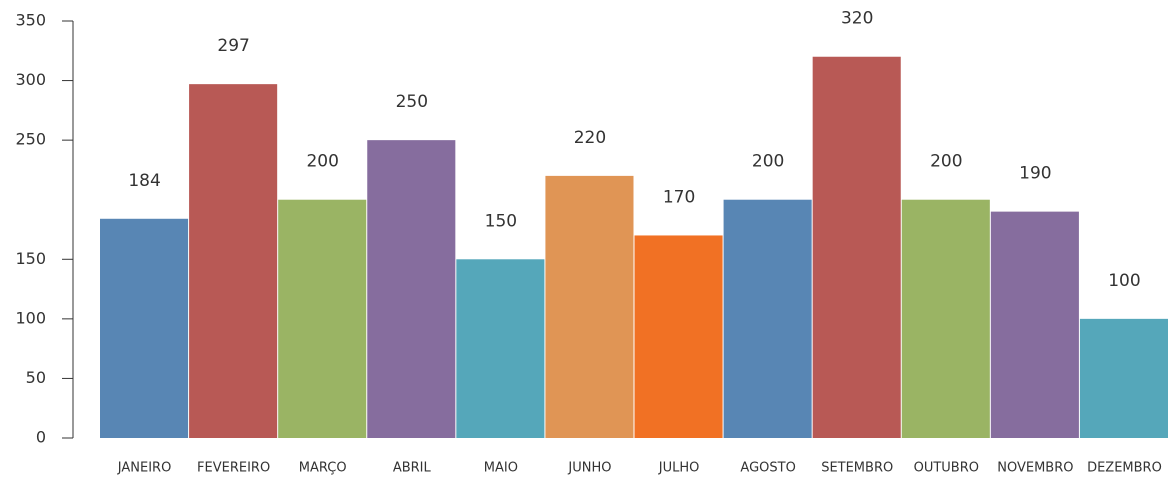 The height and width of the screenshot is (482, 1169). I want to click on data-label: 320, so click(857, 19).